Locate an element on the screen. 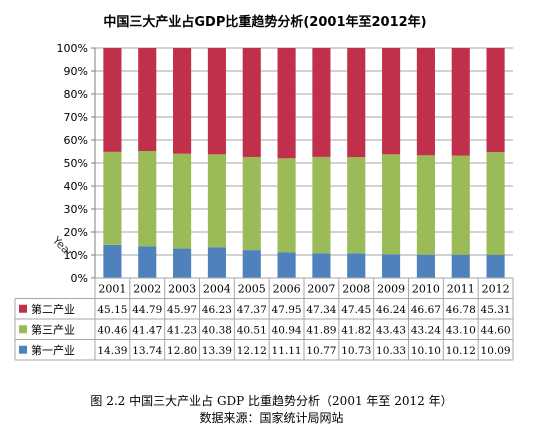 Image resolution: width=543 pixels, height=428 pixels. data-label: 11.11 is located at coordinates (287, 351).